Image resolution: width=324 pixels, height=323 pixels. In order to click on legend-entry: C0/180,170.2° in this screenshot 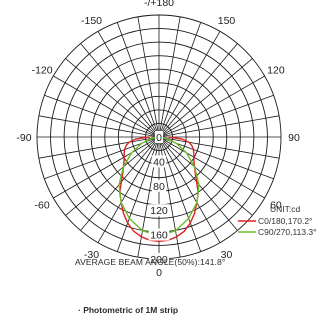, I will do `click(285, 221)`.